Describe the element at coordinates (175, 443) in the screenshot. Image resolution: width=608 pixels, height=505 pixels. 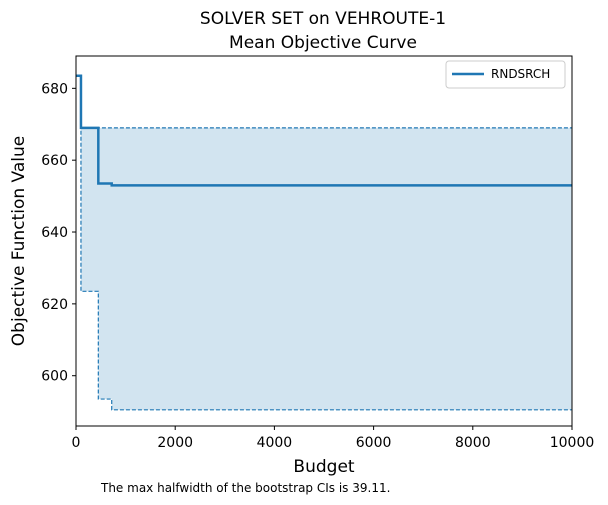
I see `x-tick-label: 2000` at that location.